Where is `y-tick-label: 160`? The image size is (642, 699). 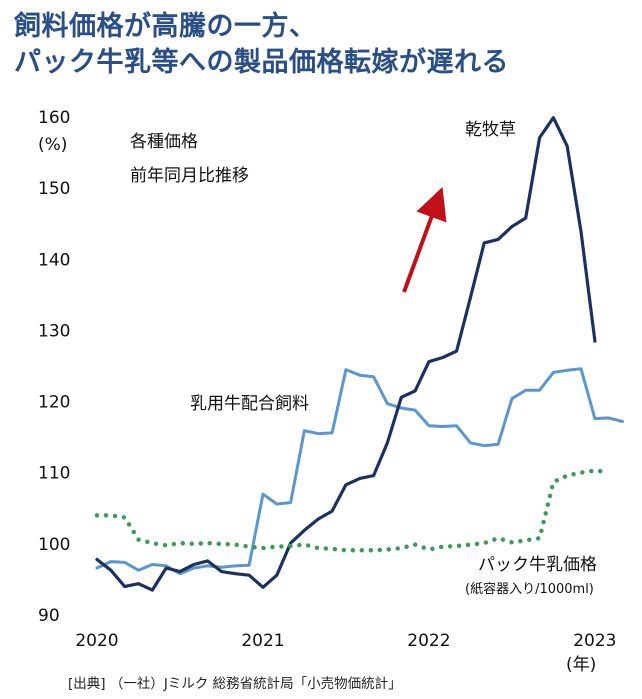
y-tick-label: 160 is located at coordinates (54, 118).